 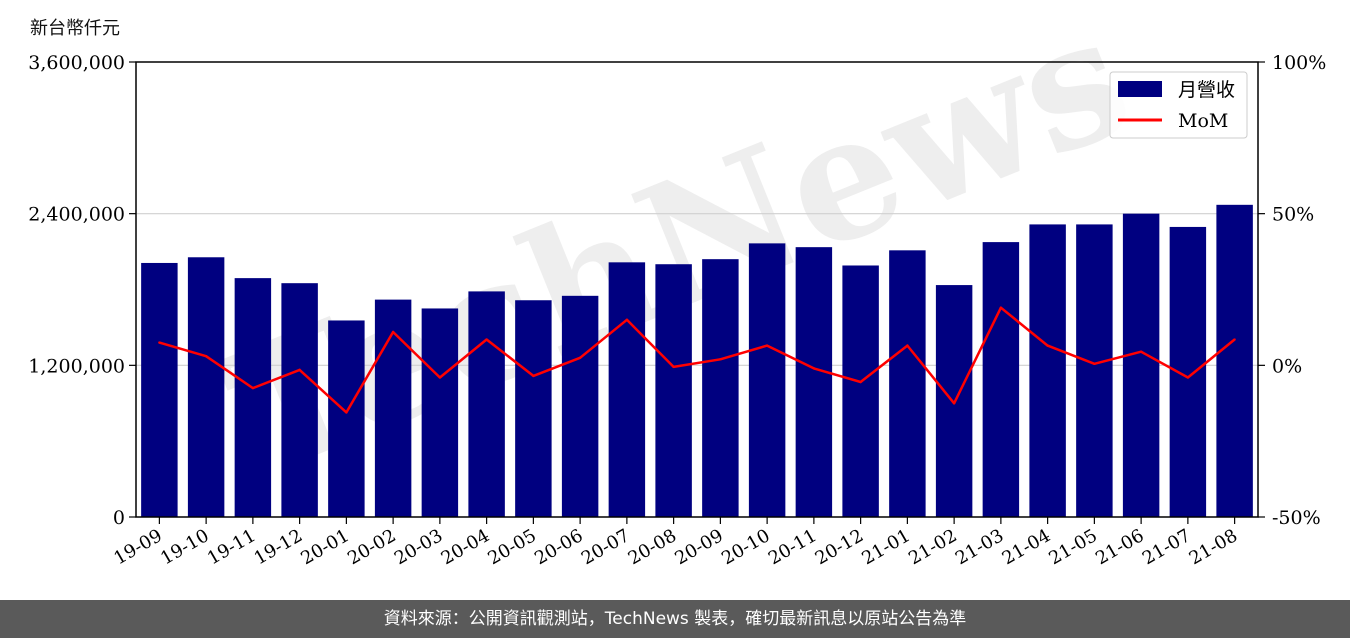 I want to click on x-tick-label: 20-01, so click(x=324, y=547).